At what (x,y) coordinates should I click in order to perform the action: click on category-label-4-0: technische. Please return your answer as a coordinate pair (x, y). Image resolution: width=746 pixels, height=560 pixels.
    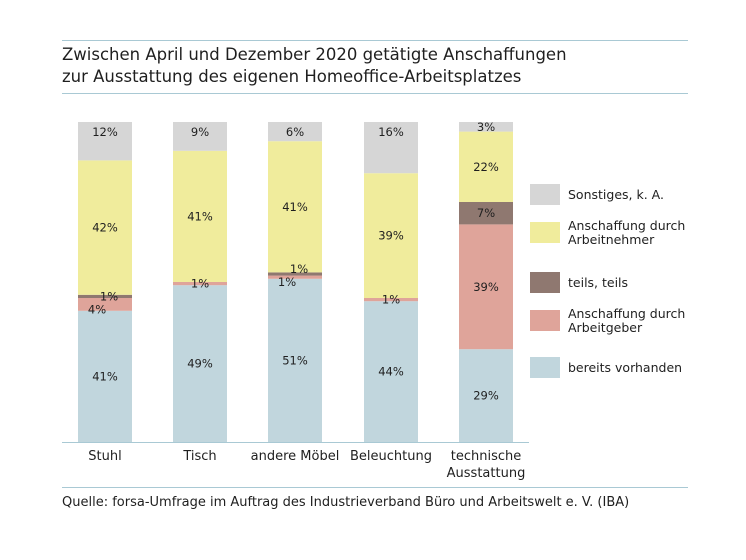
    Looking at the image, I should click on (486, 456).